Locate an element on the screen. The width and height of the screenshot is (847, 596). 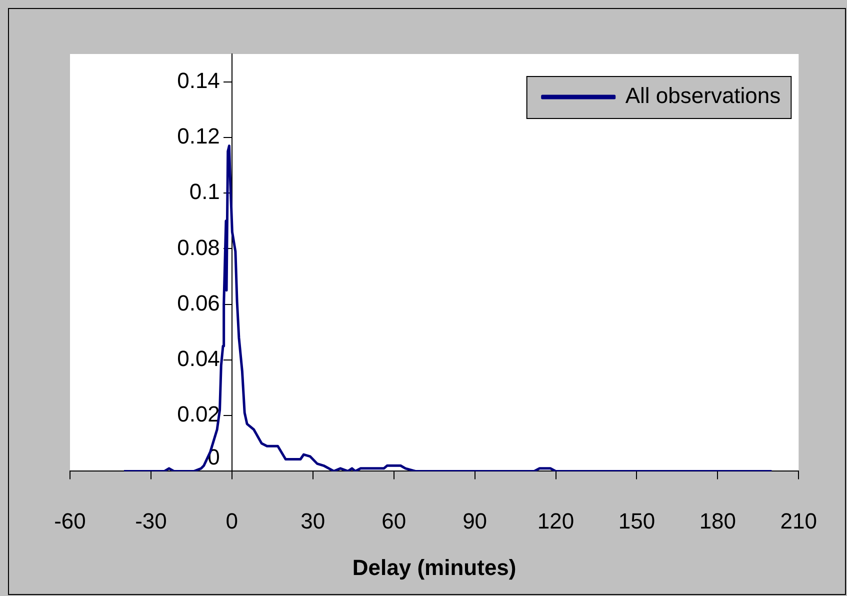
x-tick-label: 30 is located at coordinates (313, 521).